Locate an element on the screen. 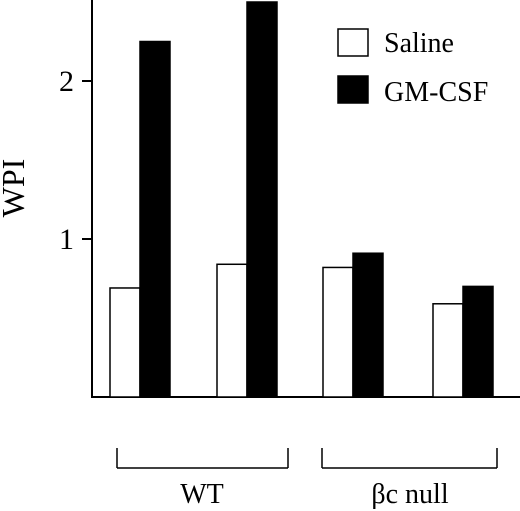 The image size is (520, 511). group-brackets: WT βc null is located at coordinates (307, 479).